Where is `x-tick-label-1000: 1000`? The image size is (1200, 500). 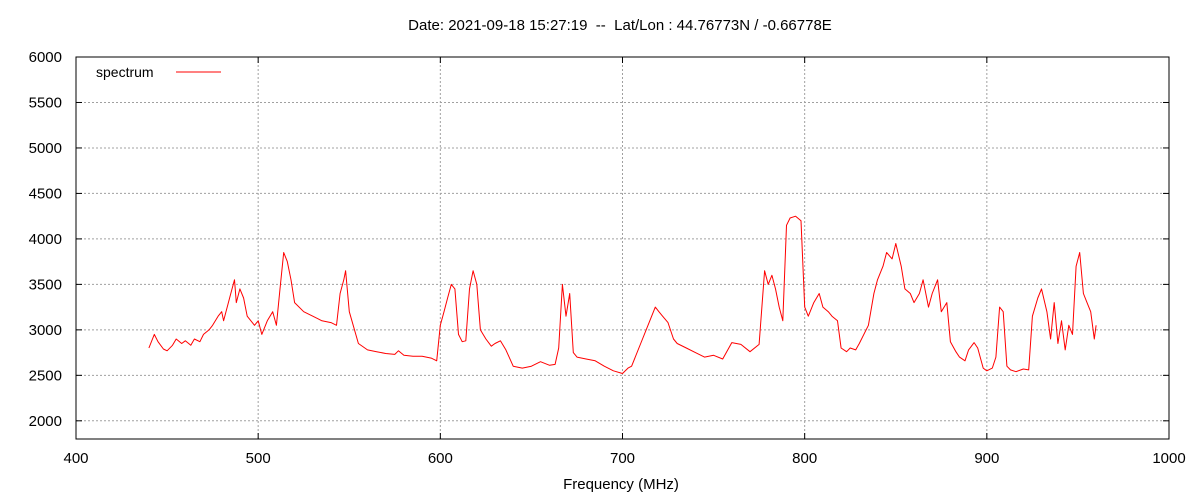
x-tick-label-1000: 1000 is located at coordinates (1168, 458).